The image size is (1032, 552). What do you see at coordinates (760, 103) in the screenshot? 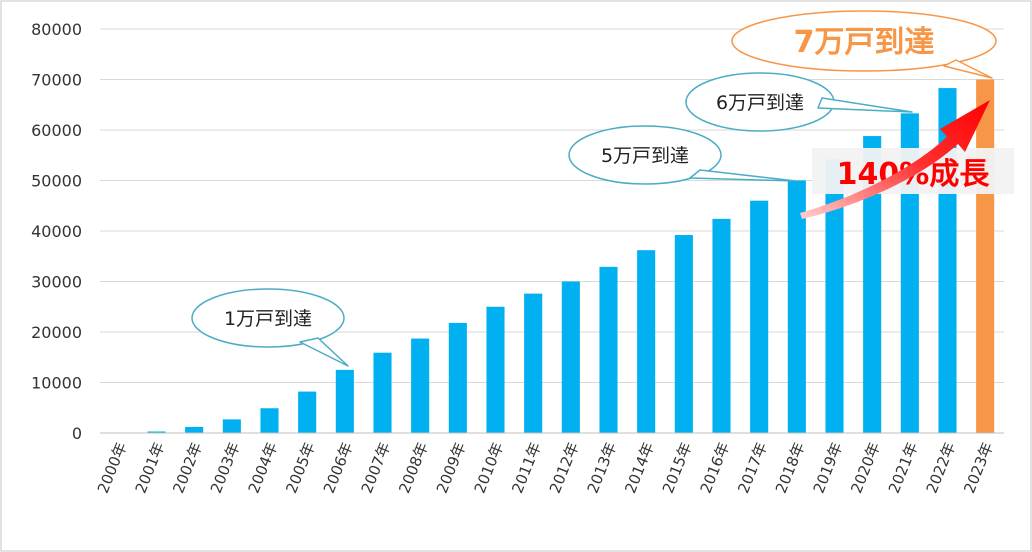
I see `callout-text: 6万戸到達` at bounding box center [760, 103].